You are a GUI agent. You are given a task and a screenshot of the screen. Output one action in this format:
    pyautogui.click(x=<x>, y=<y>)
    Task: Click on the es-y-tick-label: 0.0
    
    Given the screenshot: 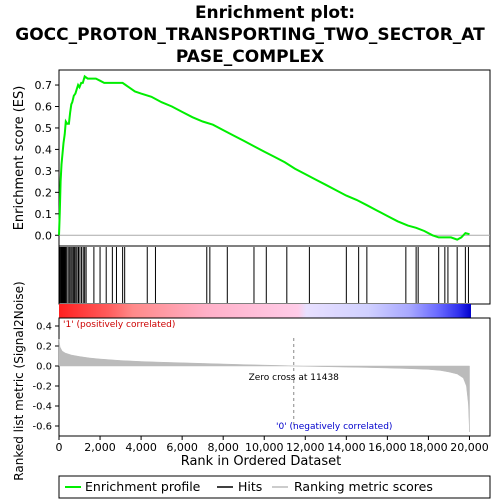 What is the action you would take?
    pyautogui.click(x=44, y=235)
    